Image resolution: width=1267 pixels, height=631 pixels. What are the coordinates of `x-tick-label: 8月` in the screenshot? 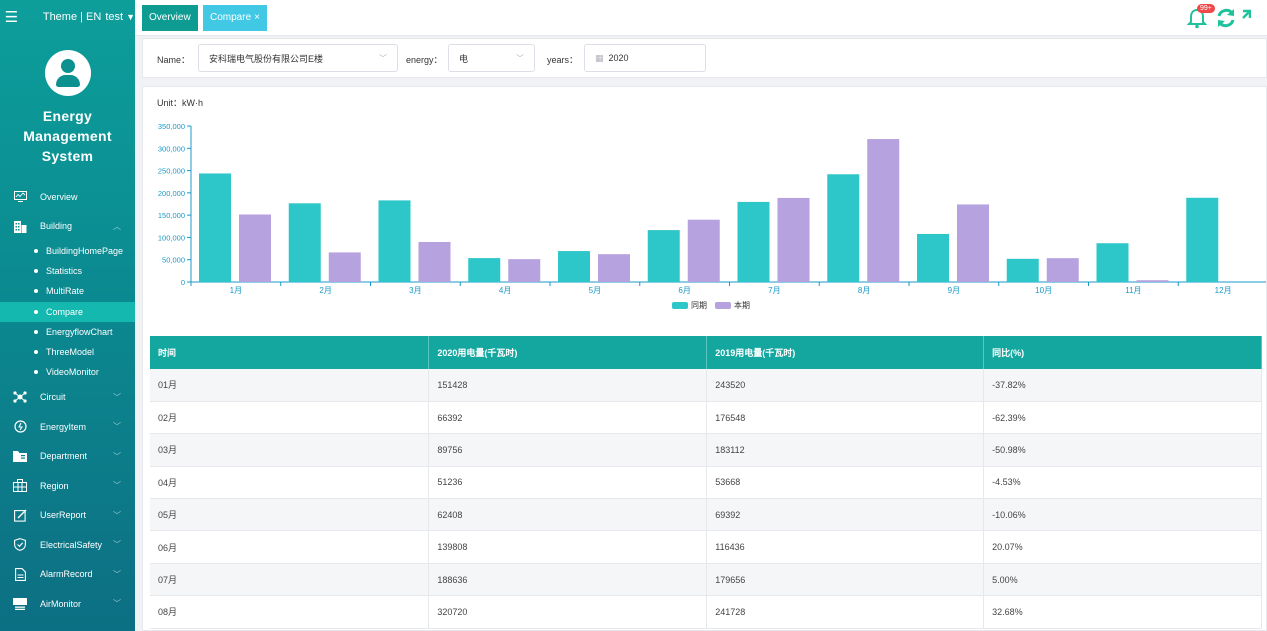 It's located at (864, 290).